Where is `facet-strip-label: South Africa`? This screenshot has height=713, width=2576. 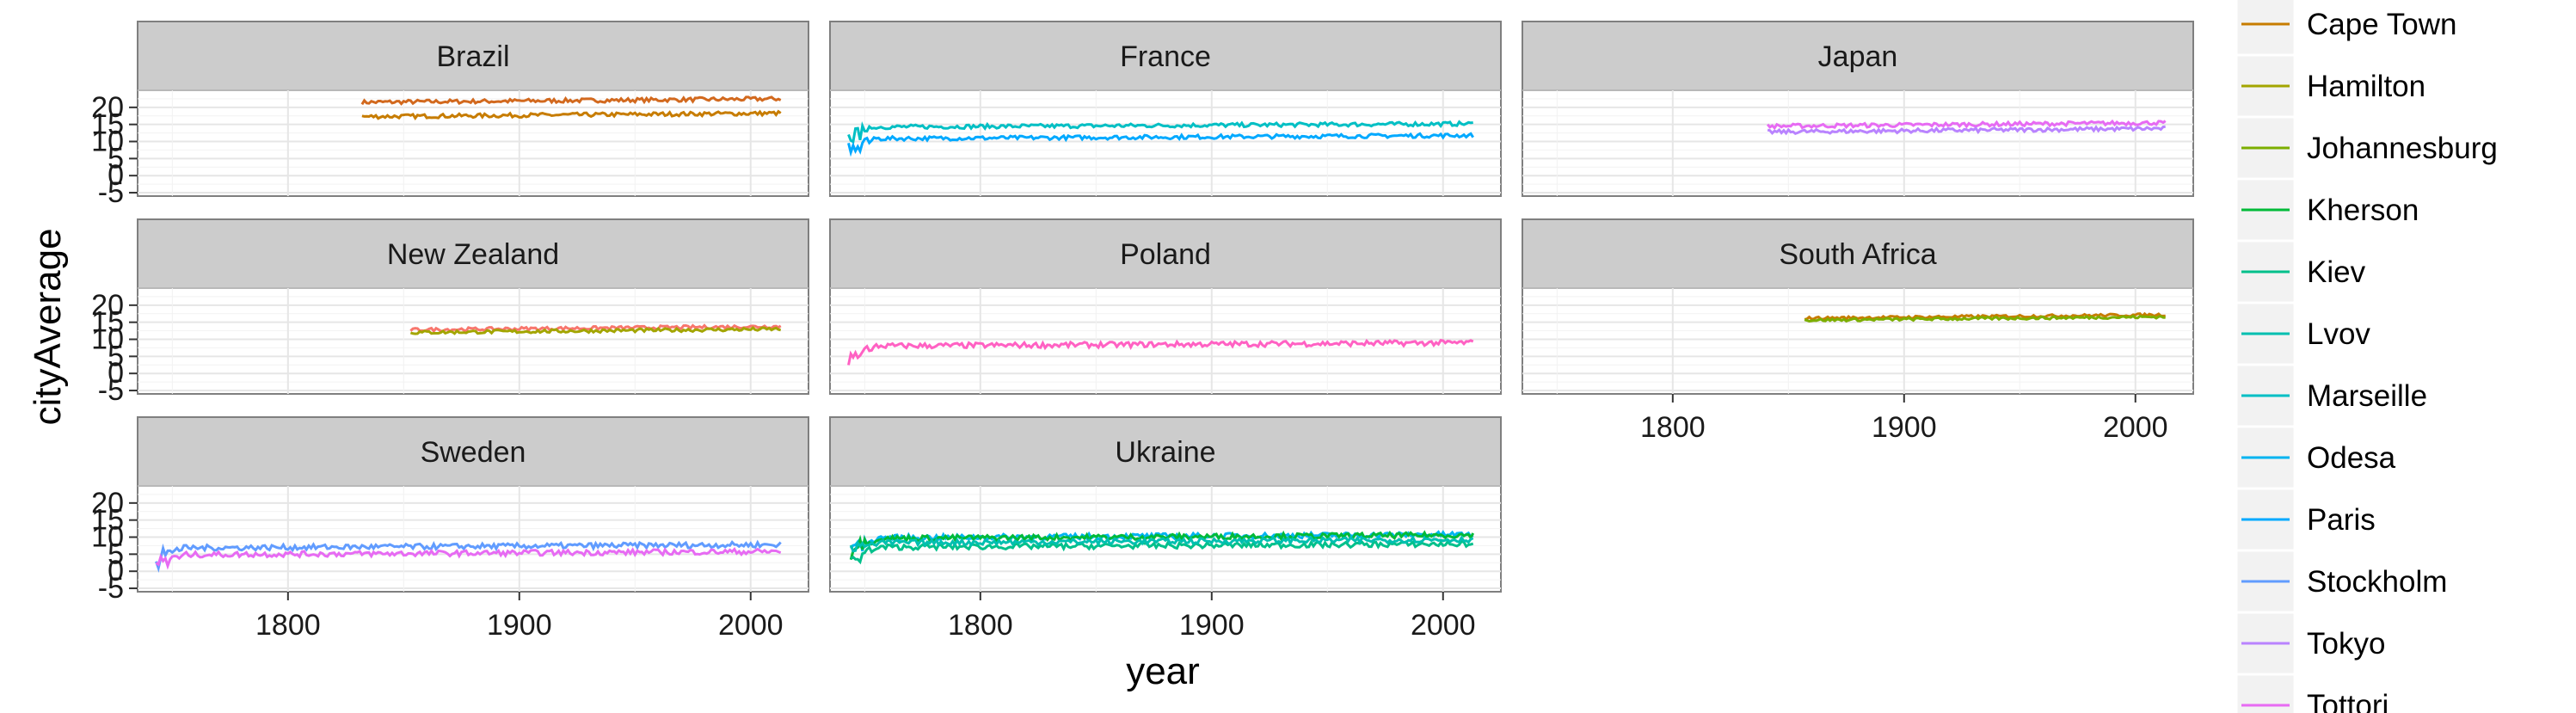
facet-strip-label: South Africa is located at coordinates (1858, 255).